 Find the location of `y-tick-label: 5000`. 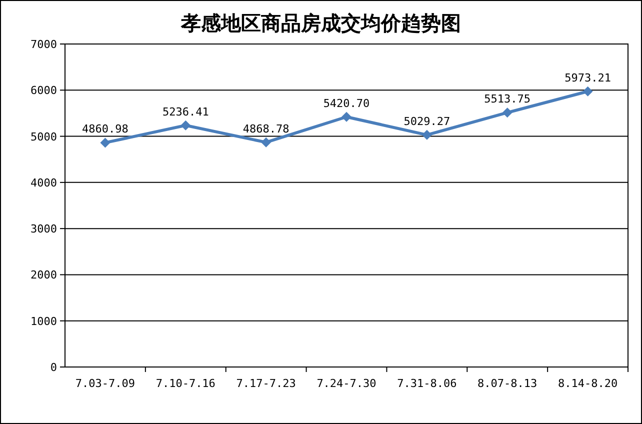

y-tick-label: 5000 is located at coordinates (43, 137).